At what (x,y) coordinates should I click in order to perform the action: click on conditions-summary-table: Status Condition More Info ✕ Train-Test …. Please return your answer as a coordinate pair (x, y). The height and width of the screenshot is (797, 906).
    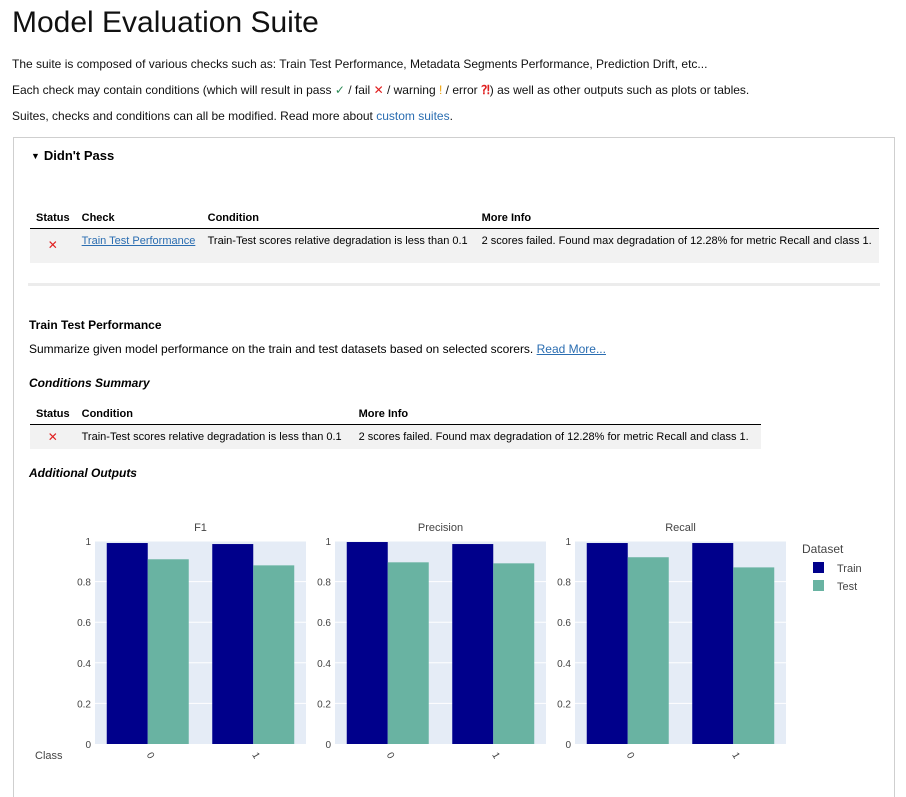
    Looking at the image, I should click on (395, 427).